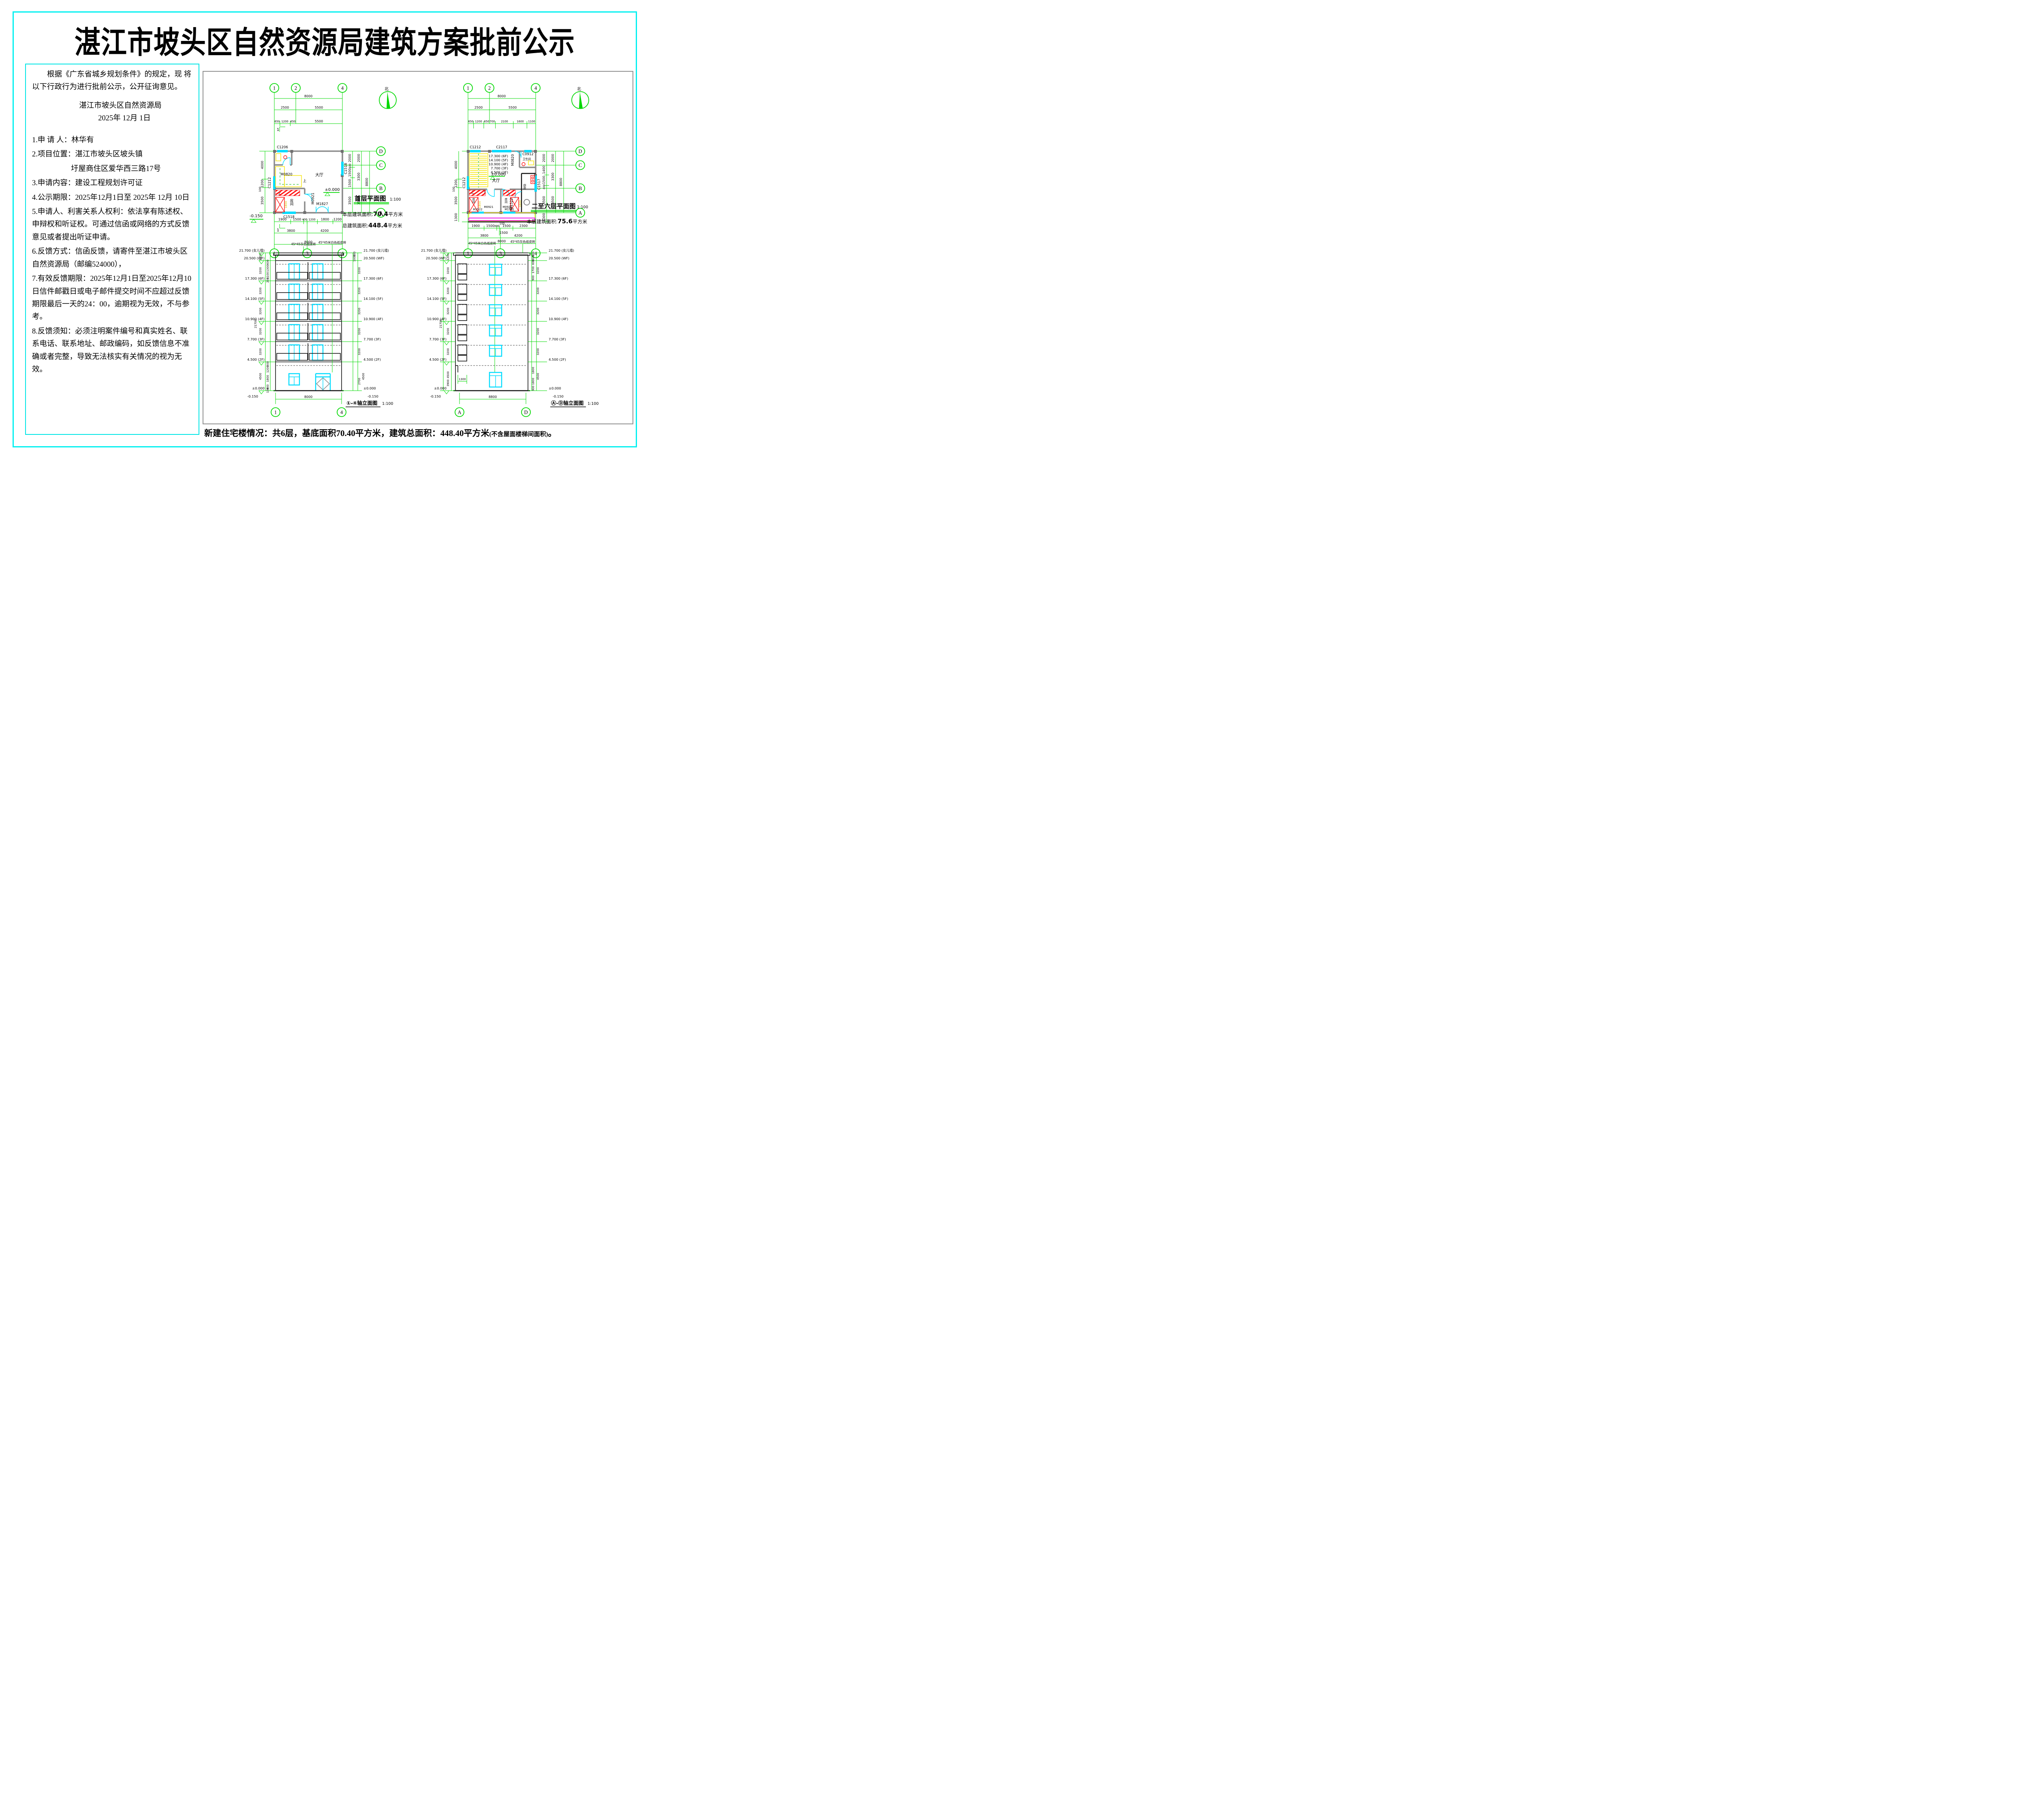 The image size is (2026, 1820). What do you see at coordinates (260, 376) in the screenshot?
I see `dim: 4500` at bounding box center [260, 376].